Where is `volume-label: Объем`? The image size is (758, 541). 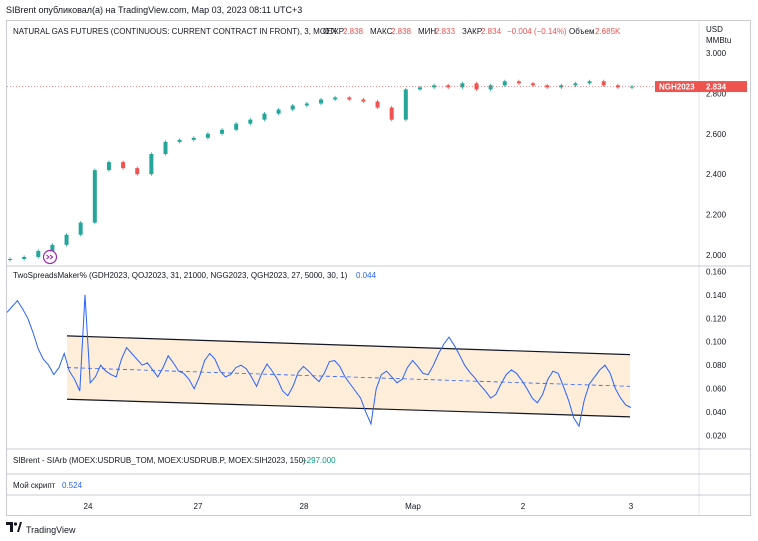 volume-label: Объем is located at coordinates (582, 31).